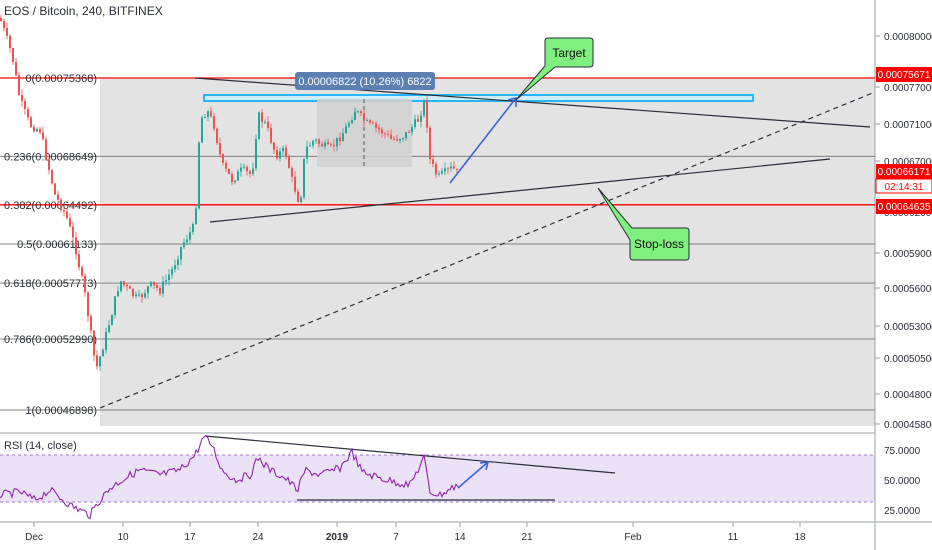  Describe the element at coordinates (908, 359) in the screenshot. I see `price-tick-label: 0.00050500` at that location.